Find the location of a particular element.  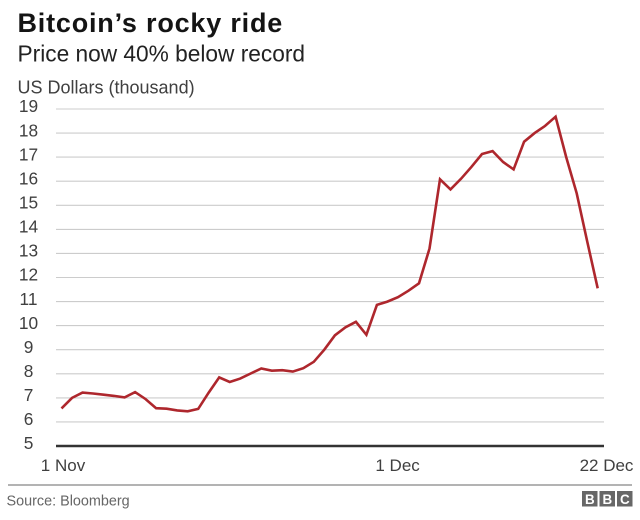

svg-text: 16 is located at coordinates (28, 178).